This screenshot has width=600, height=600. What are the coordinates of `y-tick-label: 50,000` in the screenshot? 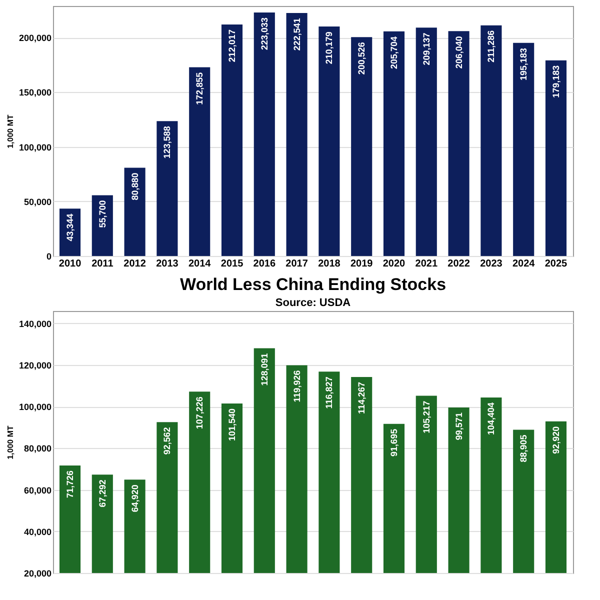 It's located at (38, 201).